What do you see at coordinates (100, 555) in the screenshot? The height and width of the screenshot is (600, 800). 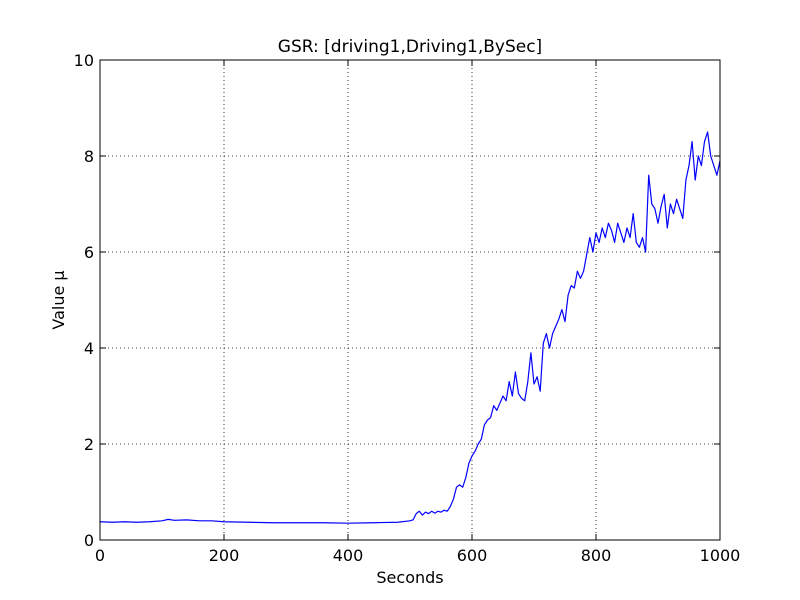 I see `x-tick-label: 0` at bounding box center [100, 555].